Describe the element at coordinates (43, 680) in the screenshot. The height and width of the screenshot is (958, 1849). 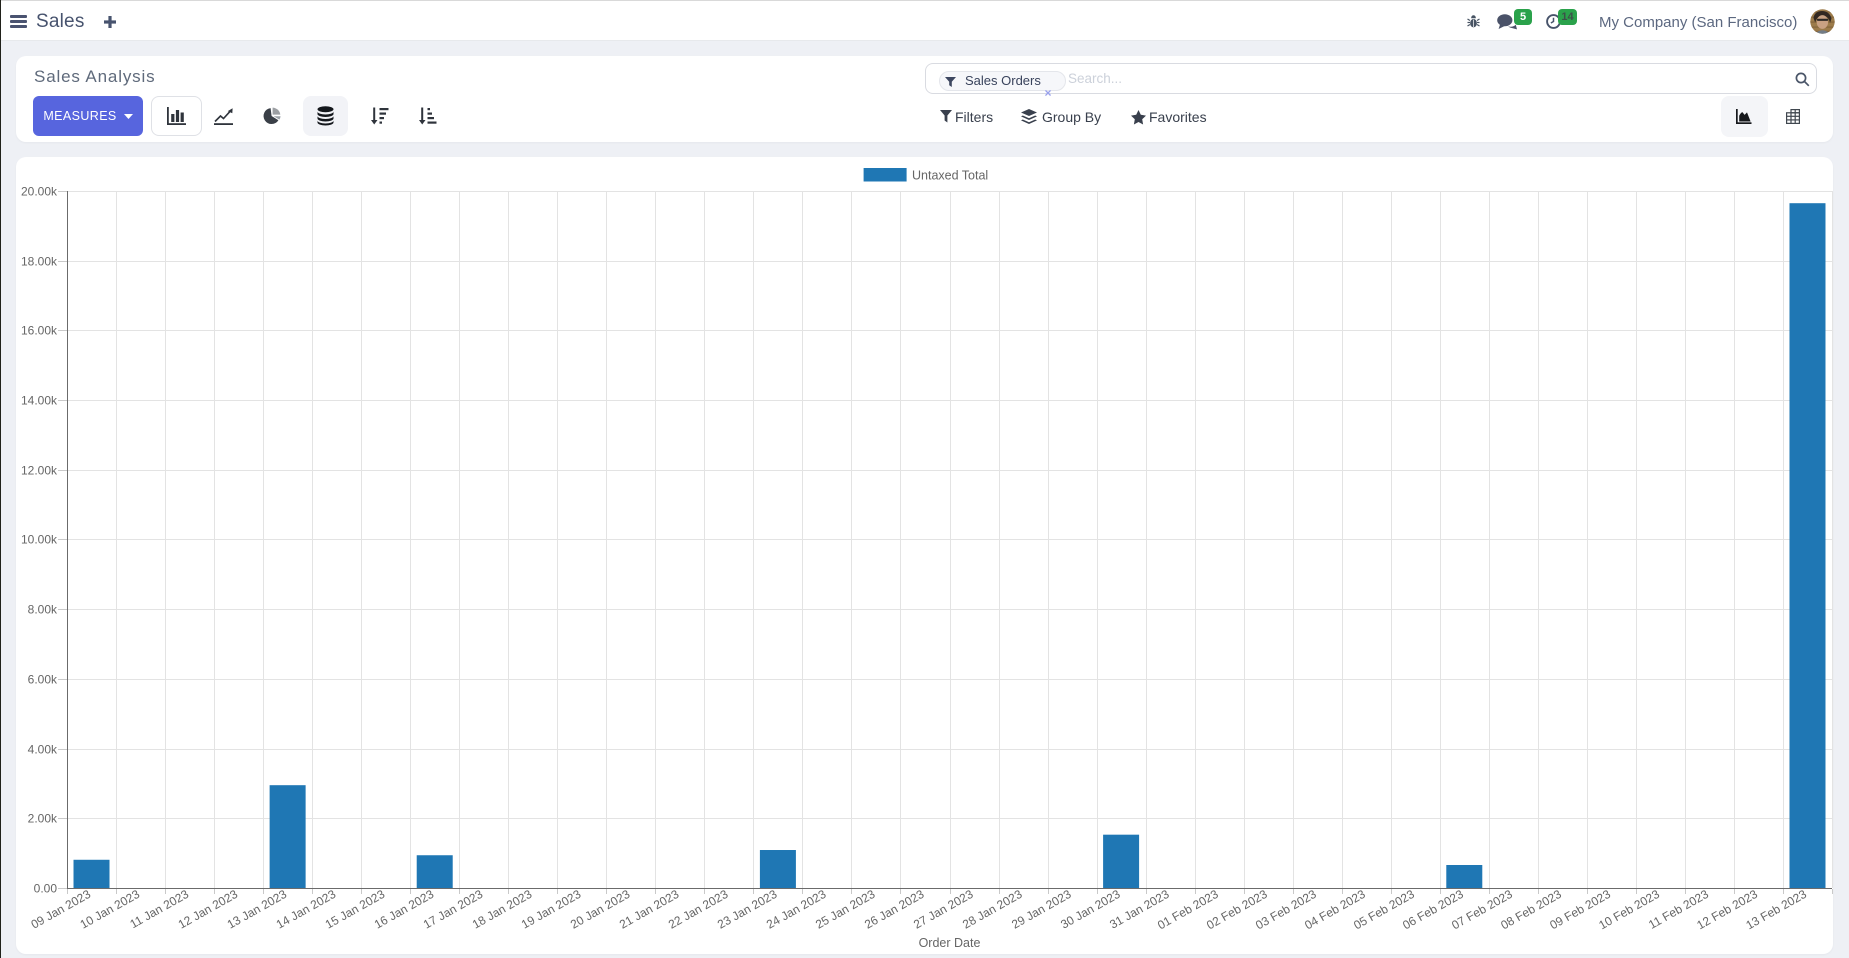
I see `svg-text: 6.00k` at that location.